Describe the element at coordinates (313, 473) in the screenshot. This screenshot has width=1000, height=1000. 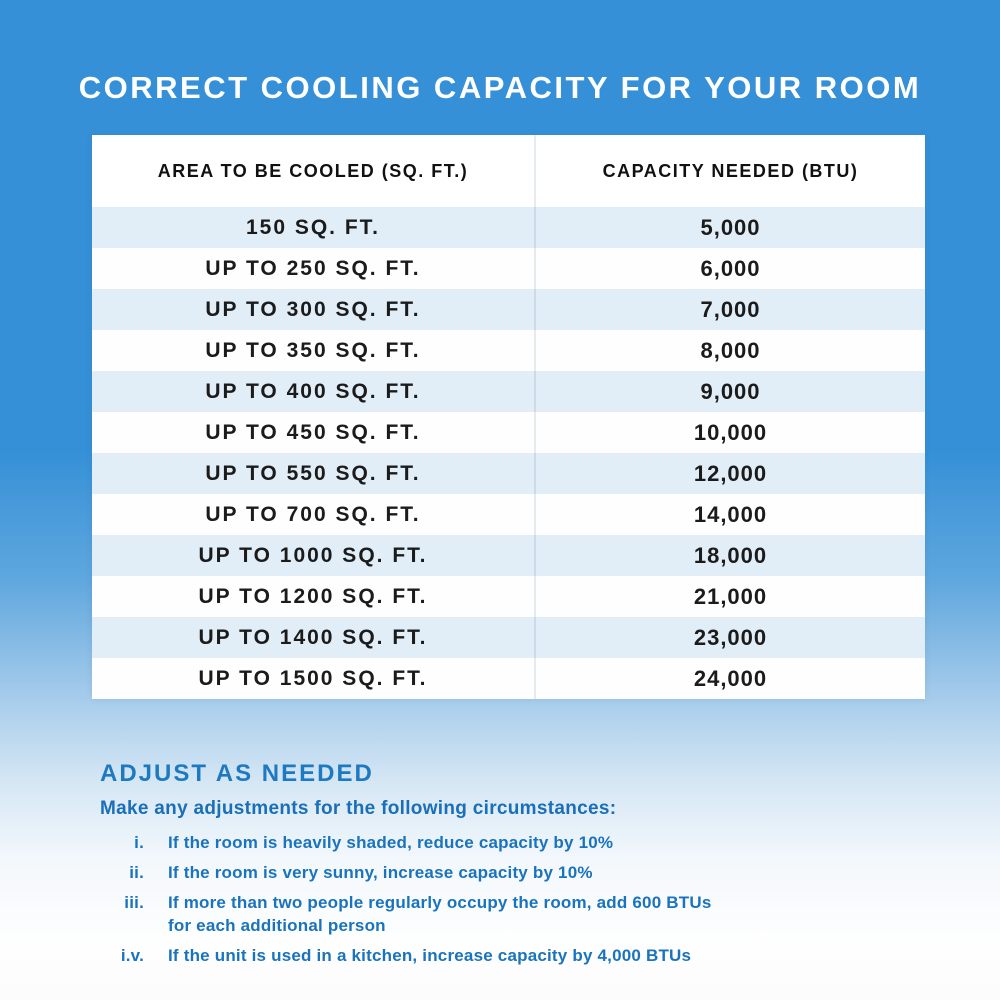
I see `area-cell: UP TO 550 SQ. FT.` at that location.